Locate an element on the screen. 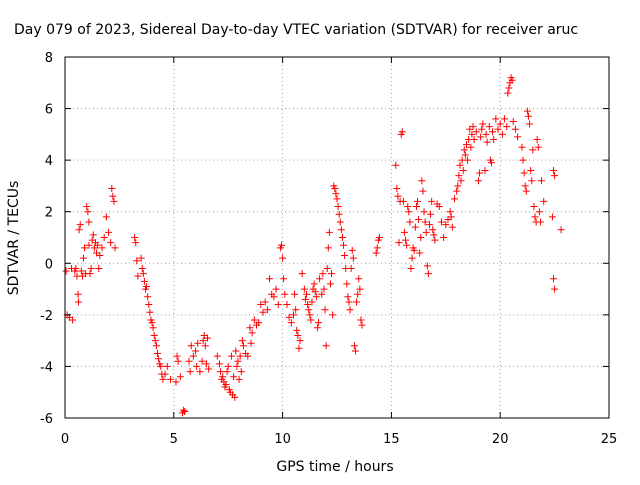 This screenshot has height=485, width=640. y-tick-label-2: -2 is located at coordinates (46, 316).